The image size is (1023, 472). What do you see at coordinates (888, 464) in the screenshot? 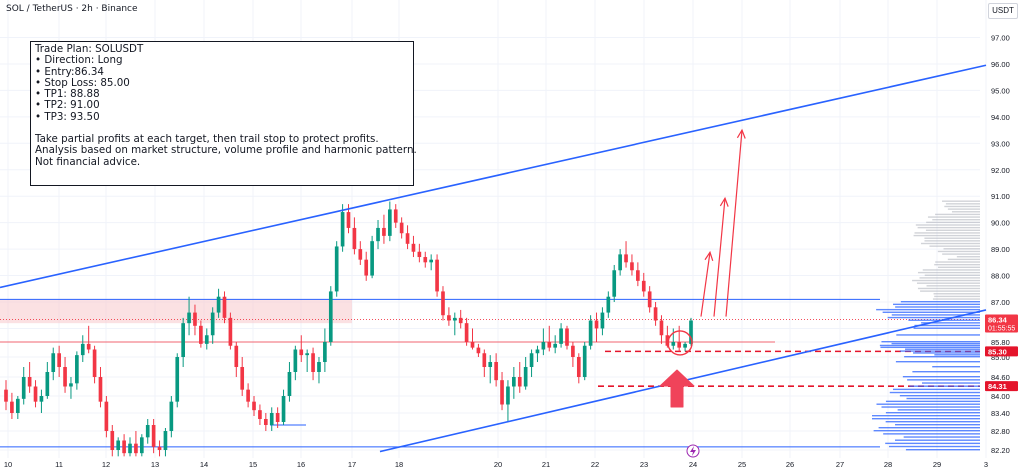
I see `time-tick-label: 28` at bounding box center [888, 464].